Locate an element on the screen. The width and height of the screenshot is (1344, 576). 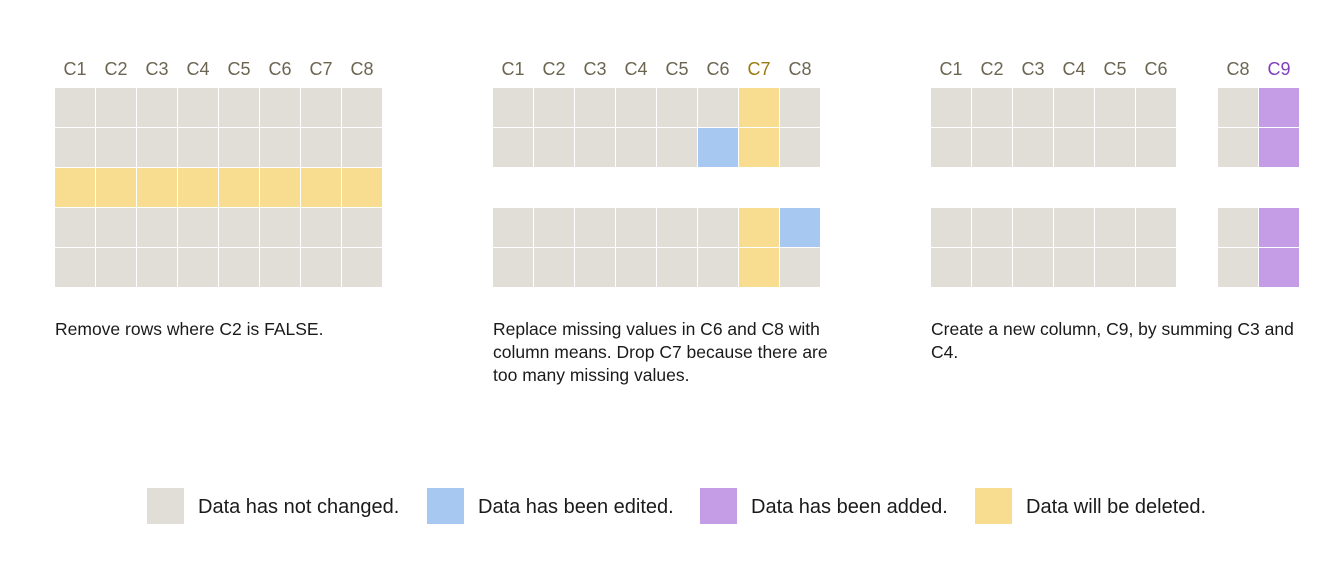
legend-label-deleted: Data will be deleted. is located at coordinates (1116, 507).